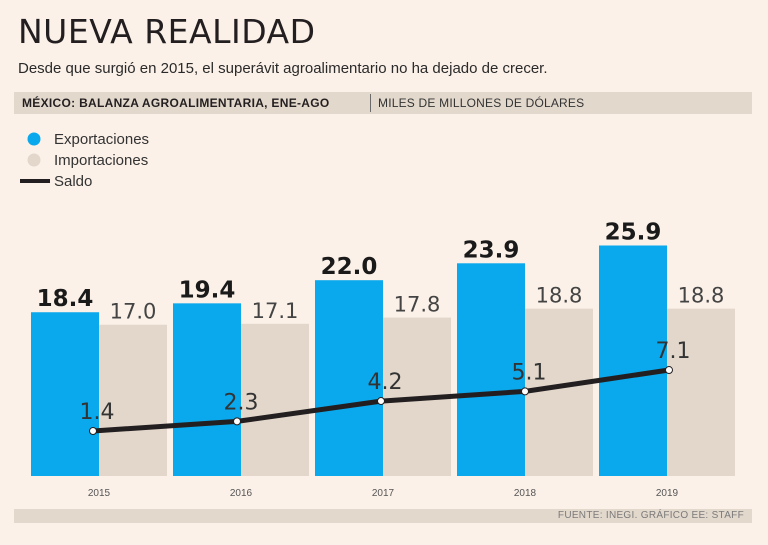  Describe the element at coordinates (133, 312) in the screenshot. I see `import-value-label: 17.0` at that location.